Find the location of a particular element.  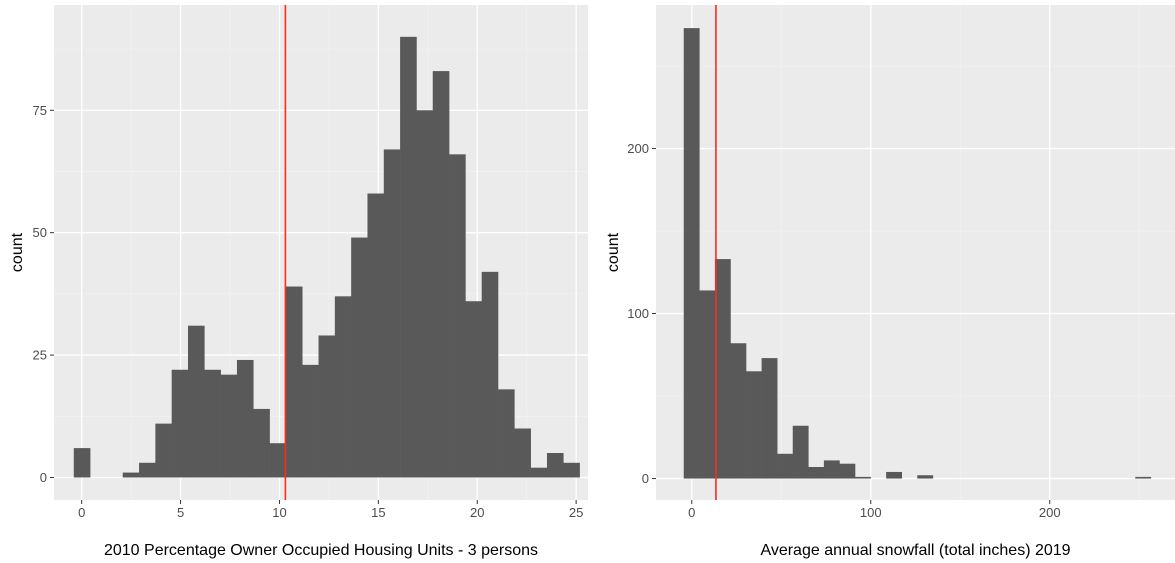

y-tick-label: 75 is located at coordinates (40, 110).